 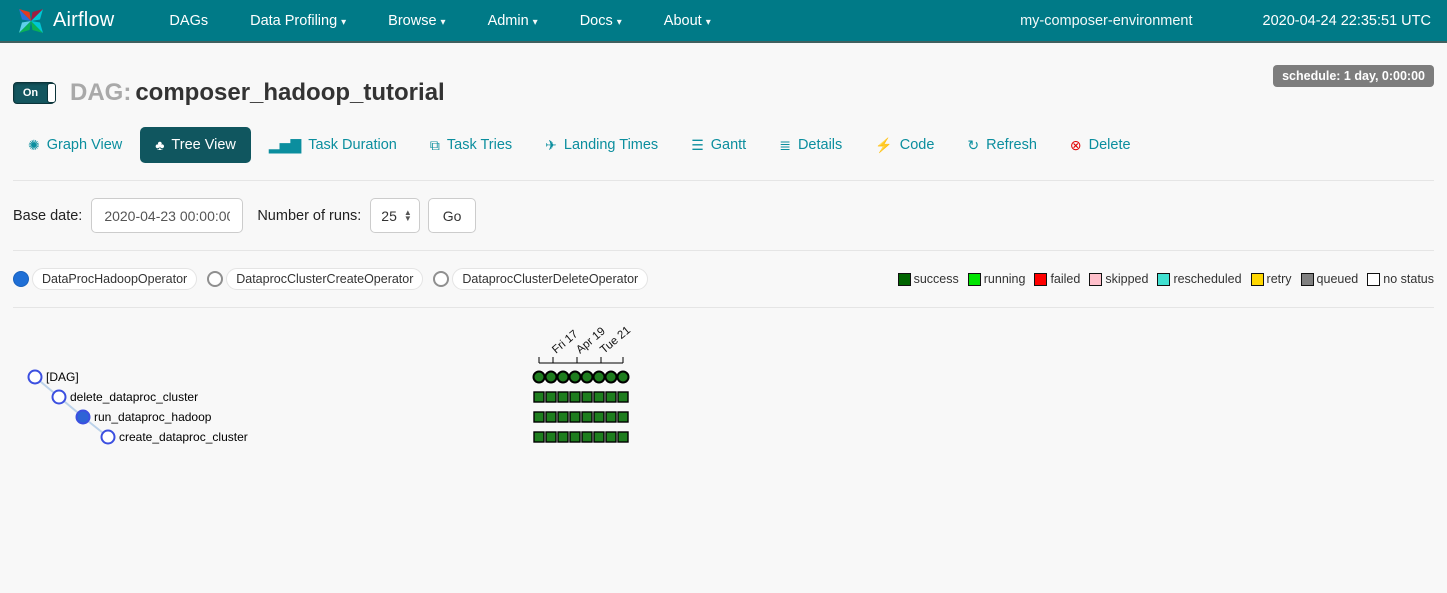 I want to click on divider, so click(x=723, y=180).